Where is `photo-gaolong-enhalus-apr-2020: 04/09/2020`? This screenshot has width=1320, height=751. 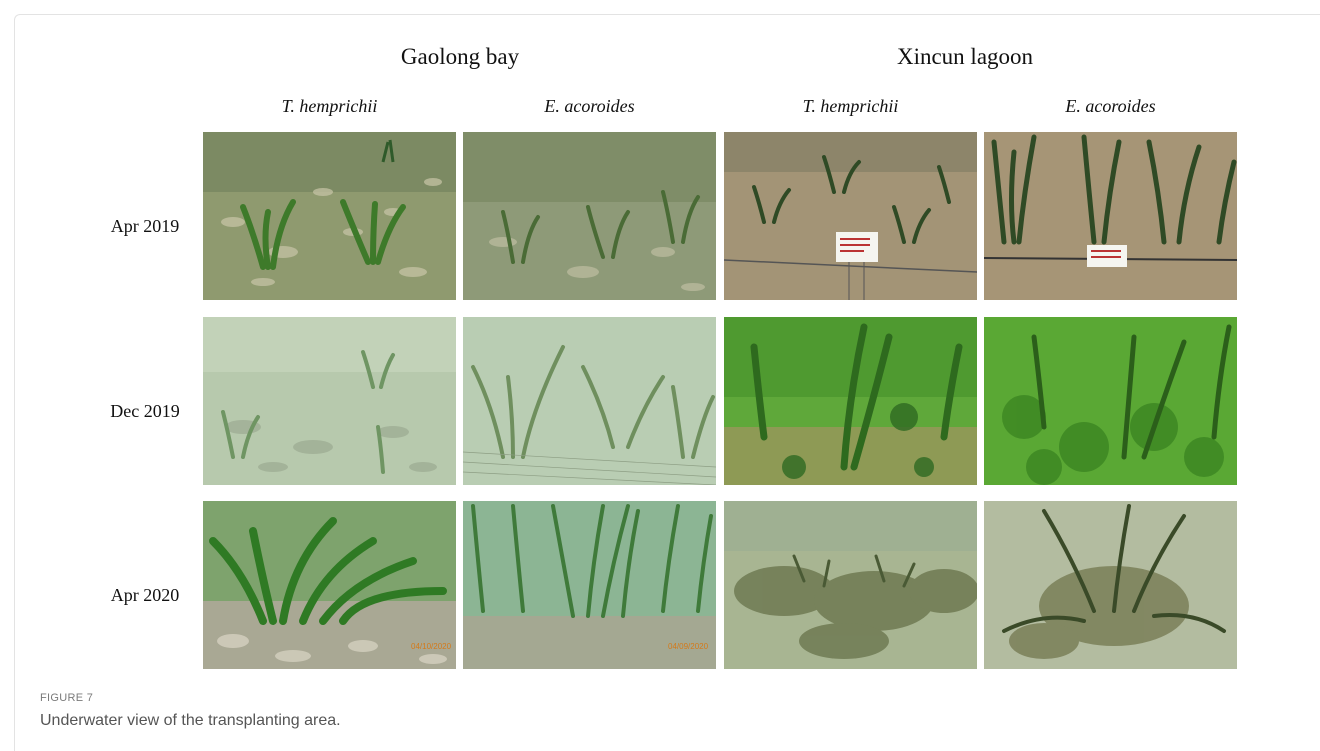 photo-gaolong-enhalus-apr-2020: 04/09/2020 is located at coordinates (589, 585).